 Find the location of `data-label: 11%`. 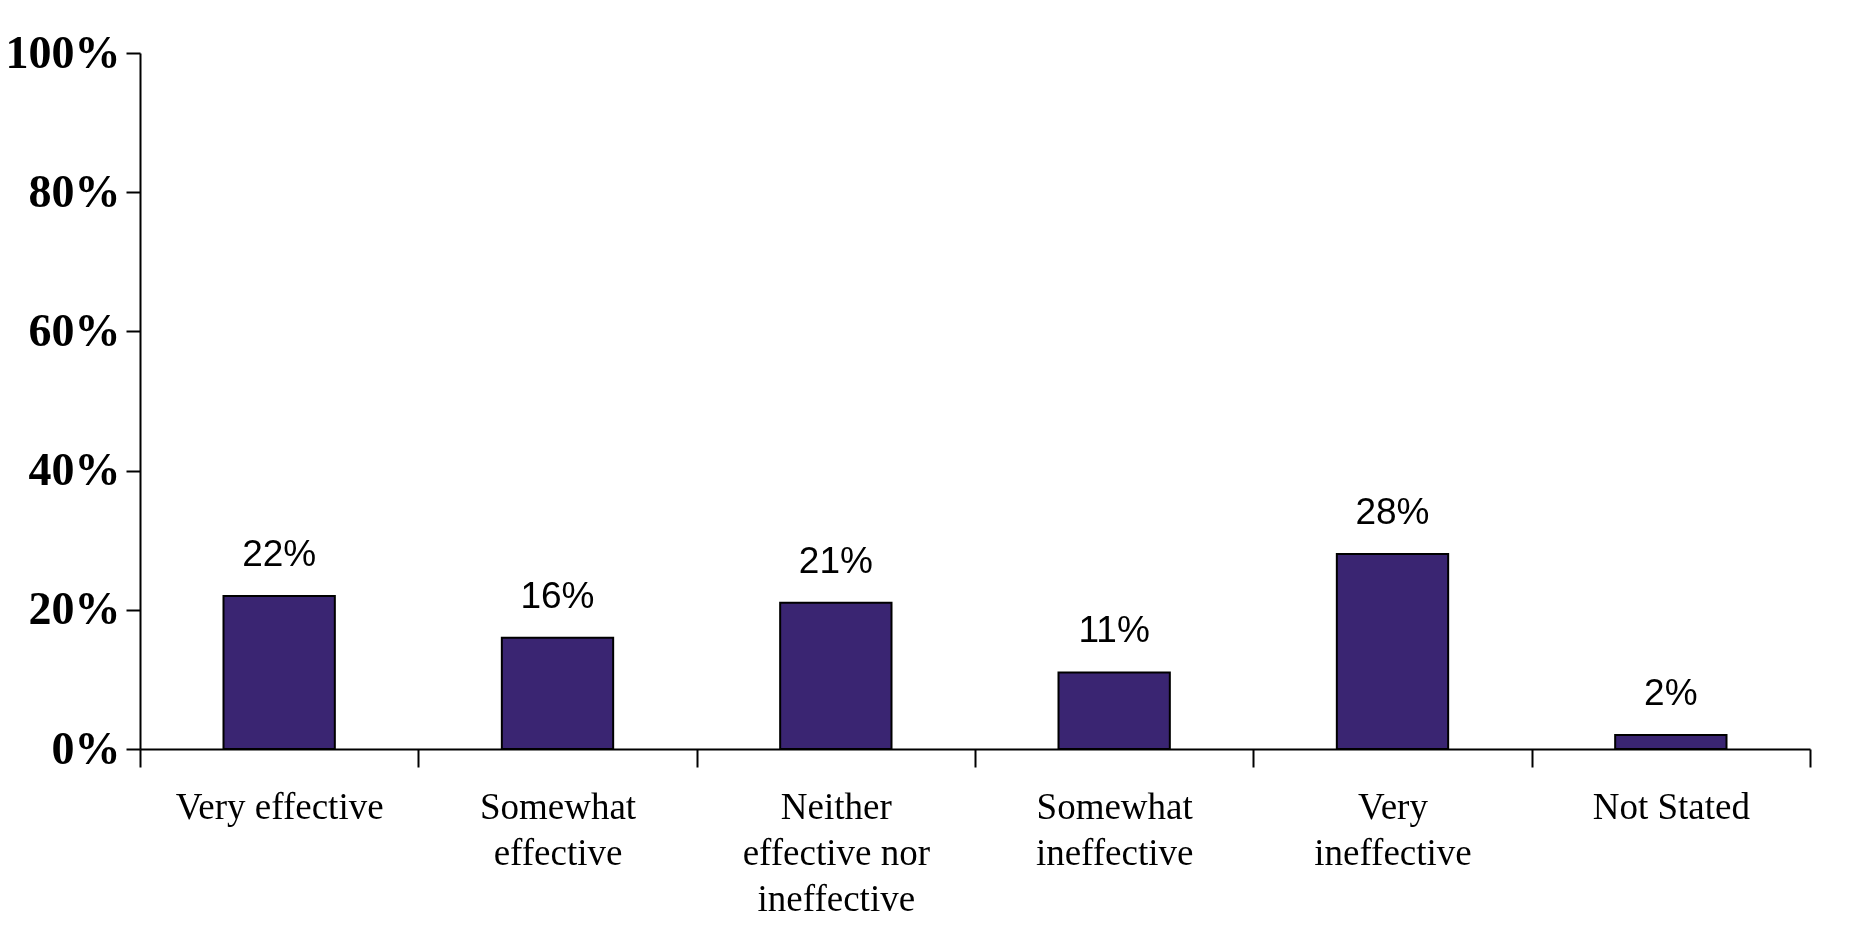

data-label: 11% is located at coordinates (1114, 630).